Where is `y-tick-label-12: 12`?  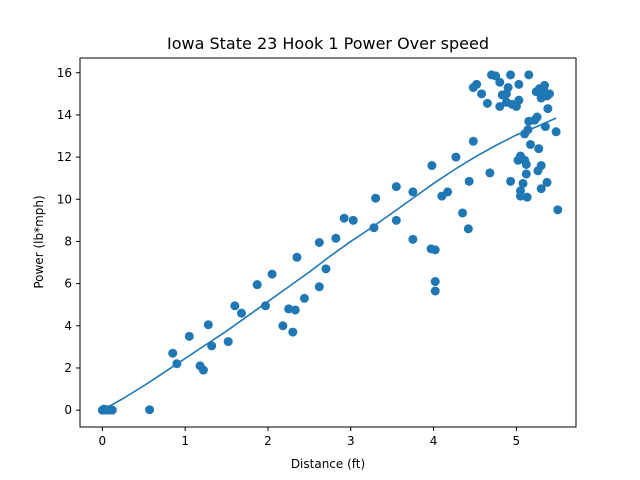 y-tick-label-12: 12 is located at coordinates (64, 157).